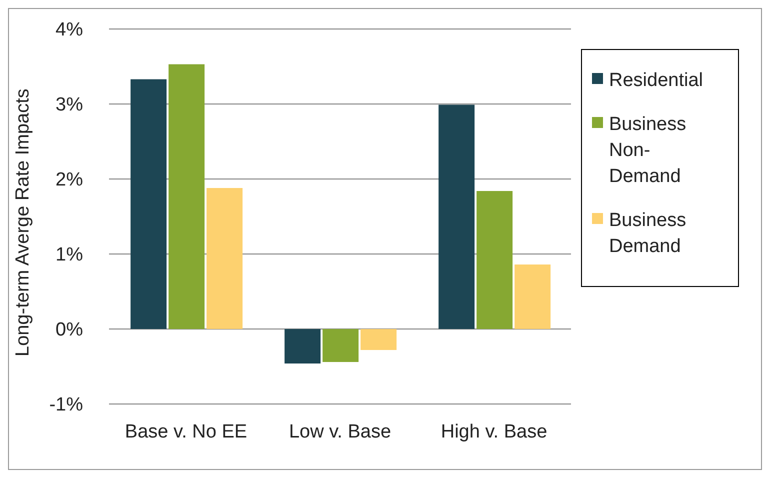 This screenshot has width=770, height=487. Describe the element at coordinates (340, 431) in the screenshot. I see `x-tick-label: Low v. Base` at that location.